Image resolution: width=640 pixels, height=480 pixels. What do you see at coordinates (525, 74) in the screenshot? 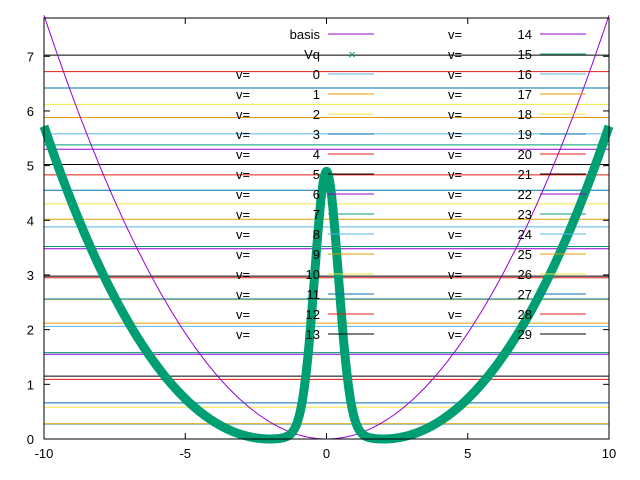
I see `legend-v16-label: 16` at bounding box center [525, 74].